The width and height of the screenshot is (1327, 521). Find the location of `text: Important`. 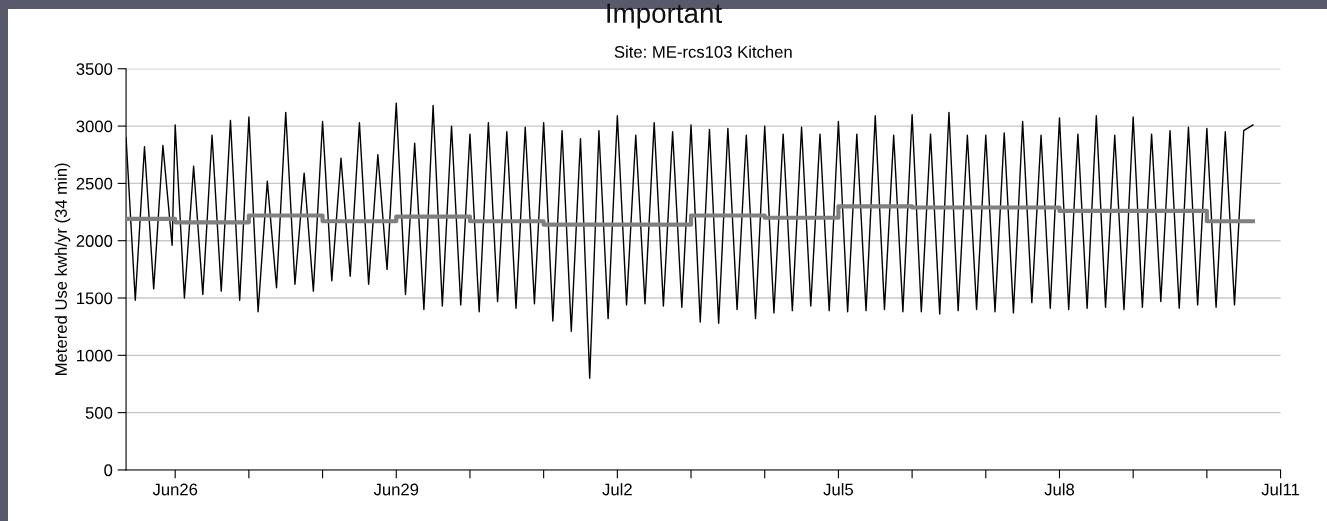

text: Important is located at coordinates (664, 16).